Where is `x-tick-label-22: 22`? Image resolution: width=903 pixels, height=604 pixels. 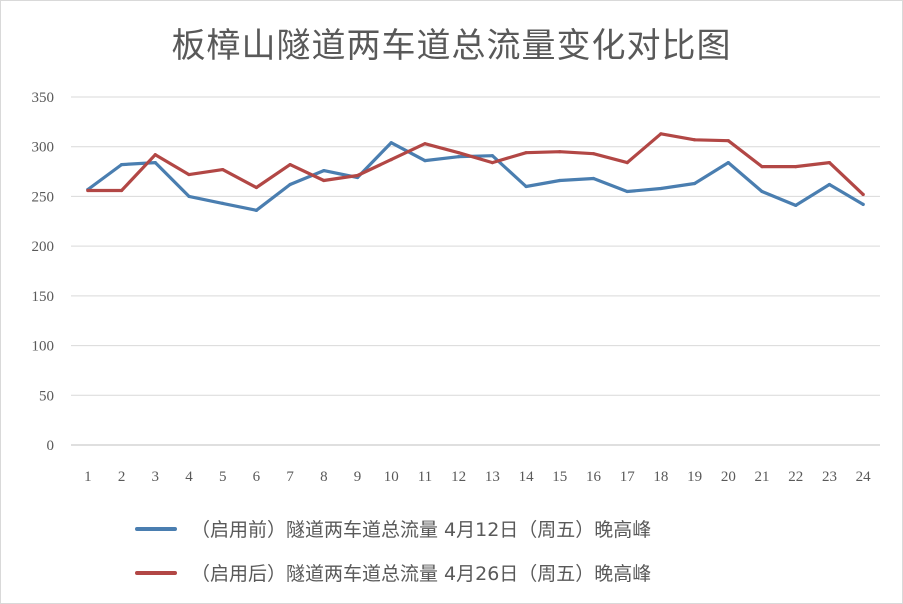
x-tick-label-22: 22 is located at coordinates (795, 477).